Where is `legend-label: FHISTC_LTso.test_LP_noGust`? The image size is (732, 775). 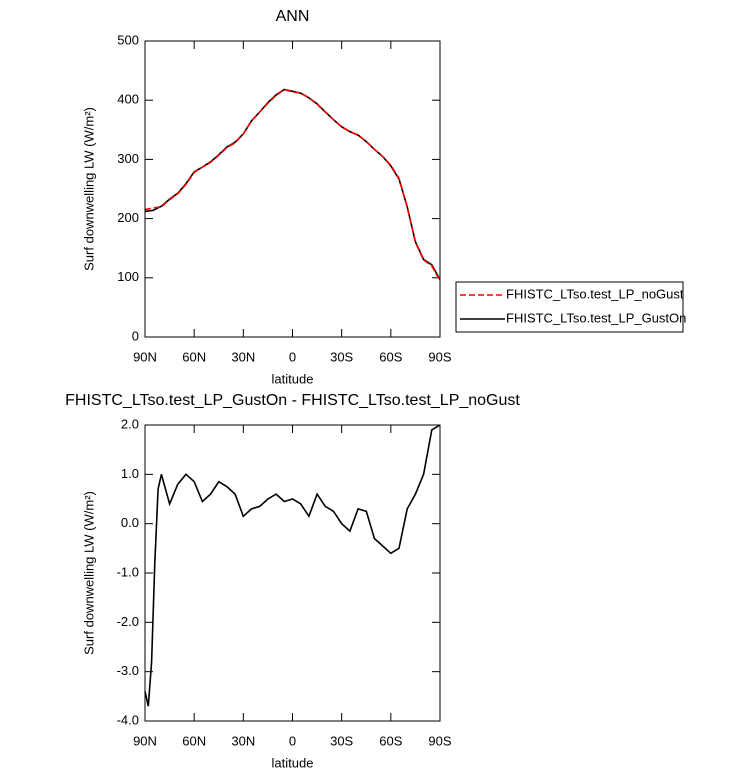
legend-label: FHISTC_LTso.test_LP_noGust is located at coordinates (595, 293).